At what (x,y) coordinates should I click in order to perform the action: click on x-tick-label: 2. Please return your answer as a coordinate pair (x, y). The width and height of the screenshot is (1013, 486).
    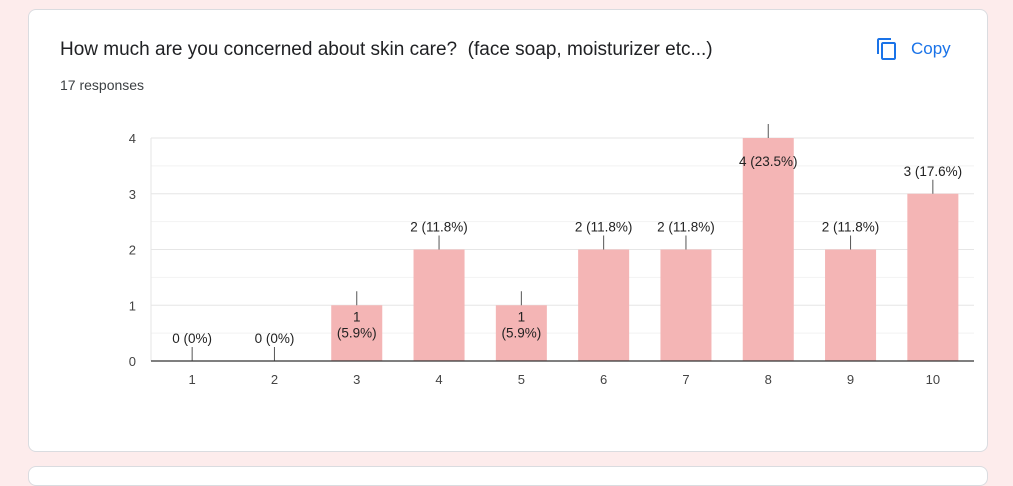
    Looking at the image, I should click on (274, 379).